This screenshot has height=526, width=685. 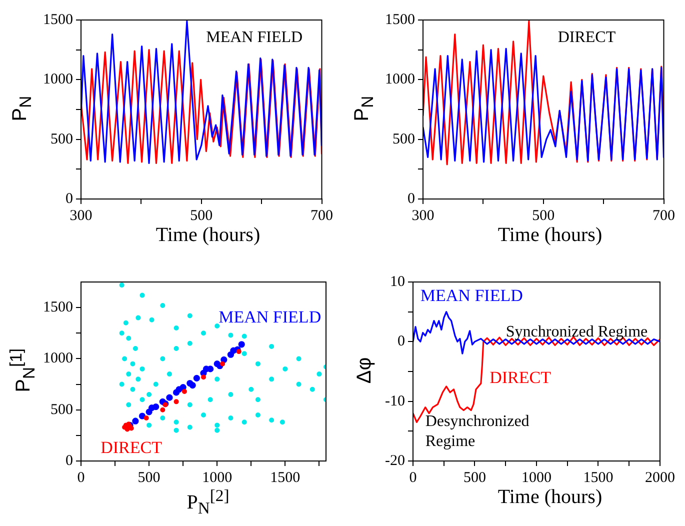 What do you see at coordinates (81, 478) in the screenshot?
I see `x-tick-label: 0` at bounding box center [81, 478].